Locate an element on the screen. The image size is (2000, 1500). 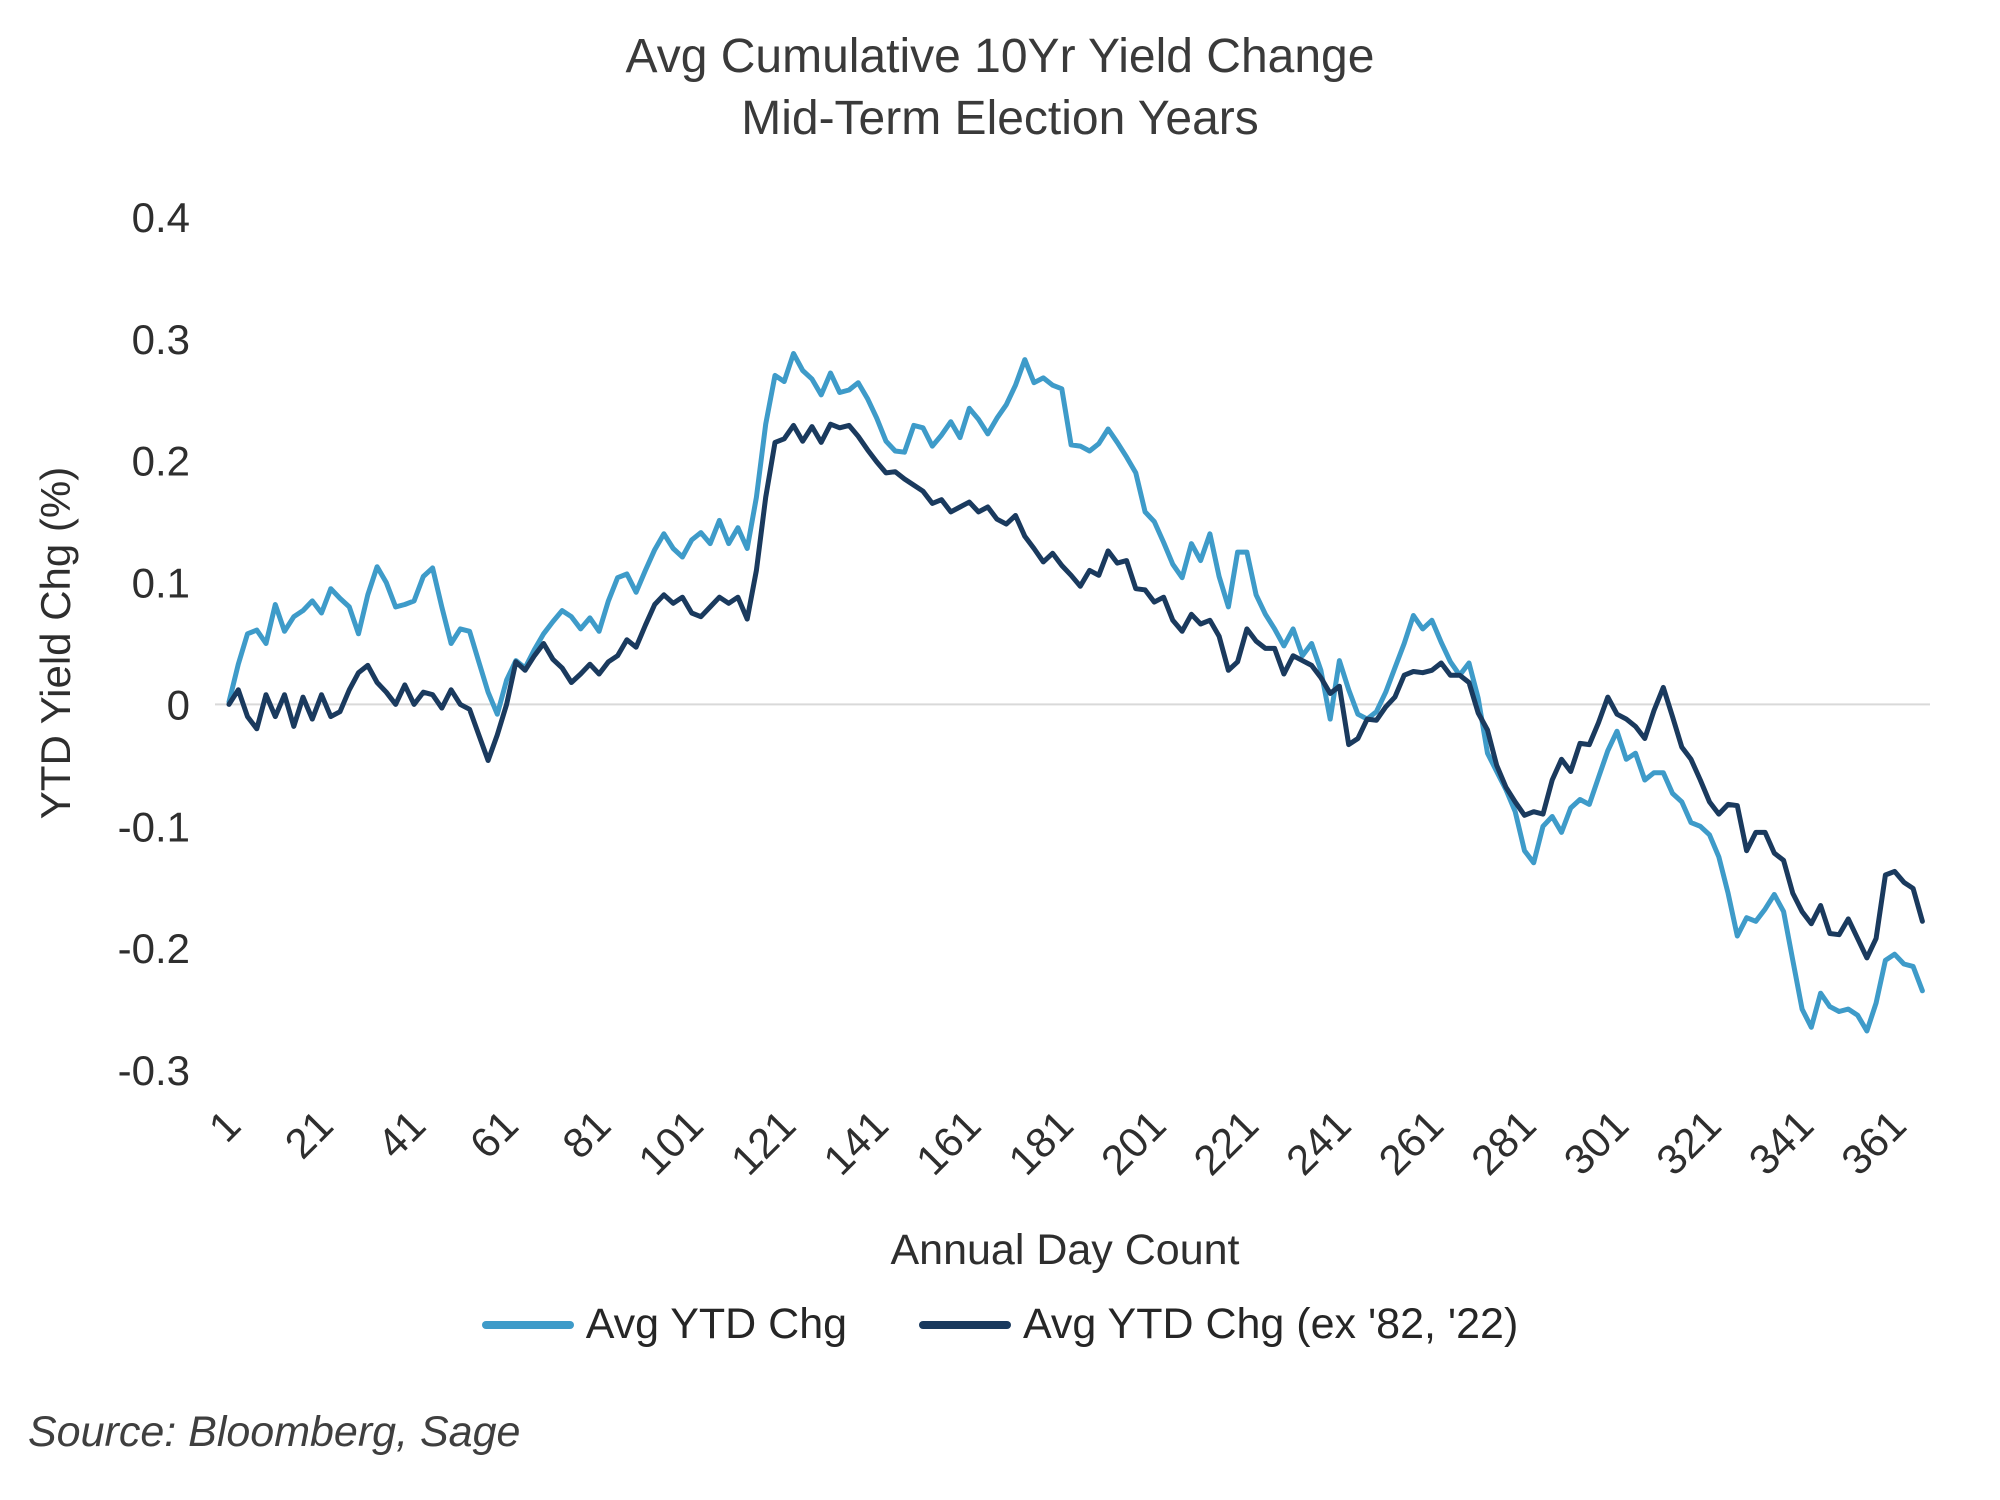
x-tick-label: 201 is located at coordinates (1133, 1142).